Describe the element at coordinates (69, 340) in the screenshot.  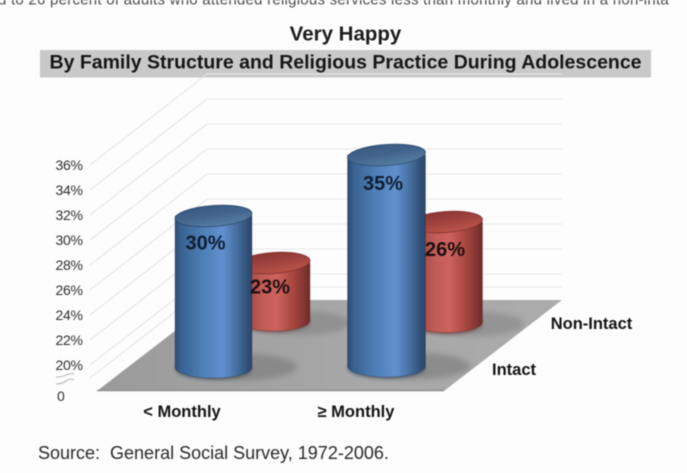
I see `svg-text: 22%` at that location.